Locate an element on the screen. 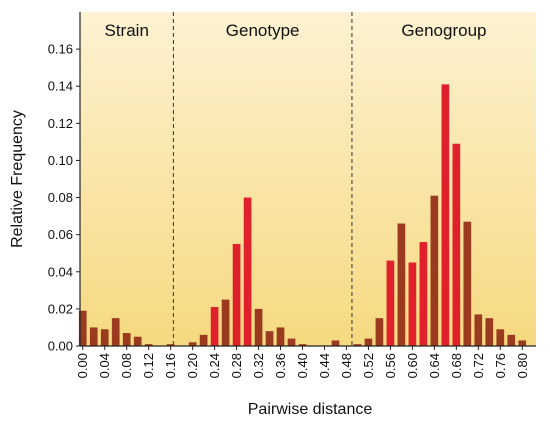  bar-0.32 is located at coordinates (258, 327).